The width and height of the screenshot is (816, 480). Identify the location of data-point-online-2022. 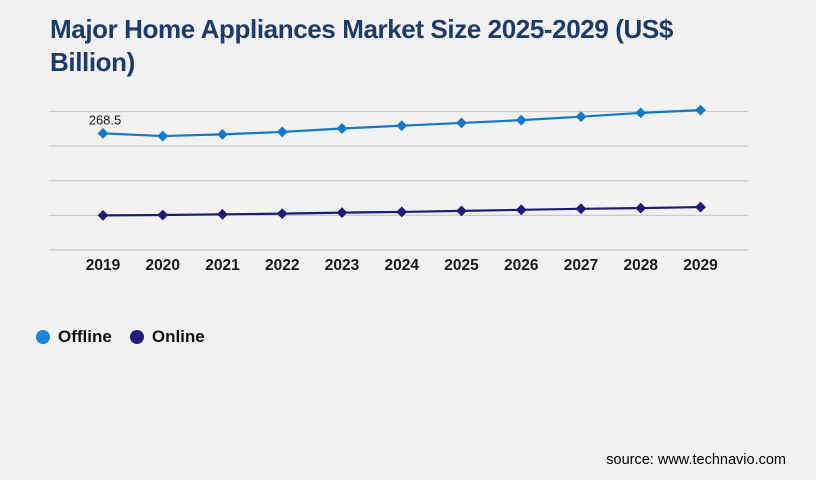
(282, 214).